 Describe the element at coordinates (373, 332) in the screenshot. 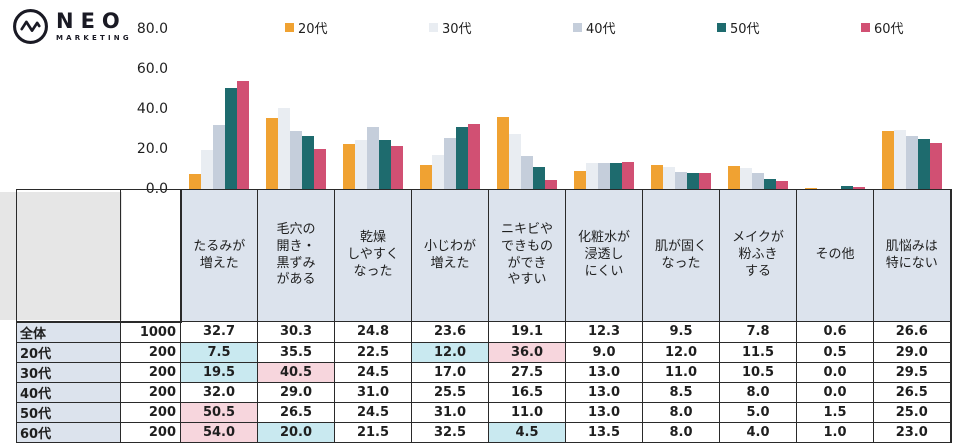

I see `value-cell: 24.8` at that location.